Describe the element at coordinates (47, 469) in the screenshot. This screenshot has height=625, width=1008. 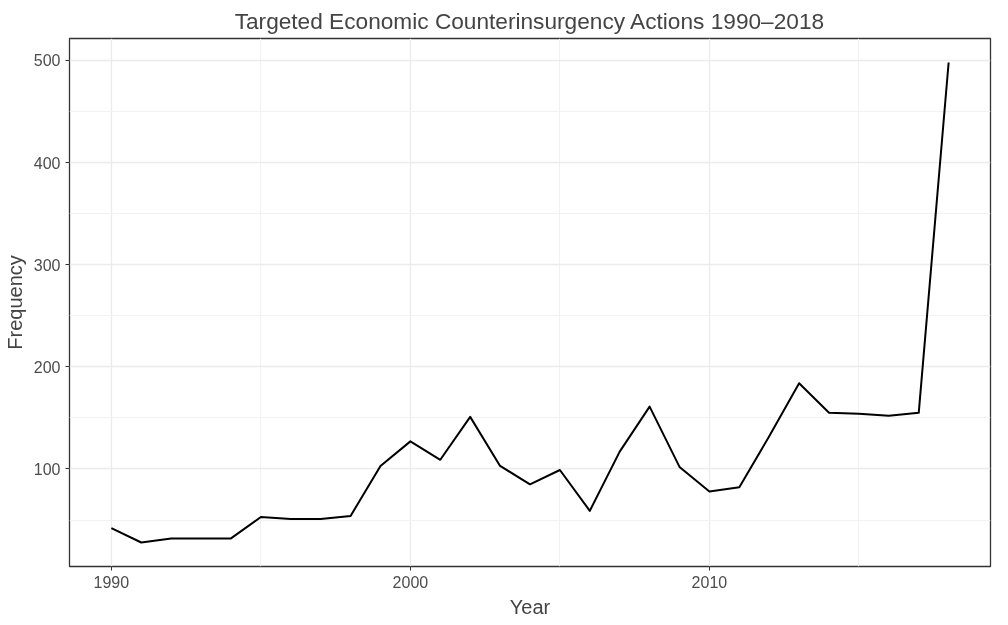
I see `y-tick-label: 100` at that location.